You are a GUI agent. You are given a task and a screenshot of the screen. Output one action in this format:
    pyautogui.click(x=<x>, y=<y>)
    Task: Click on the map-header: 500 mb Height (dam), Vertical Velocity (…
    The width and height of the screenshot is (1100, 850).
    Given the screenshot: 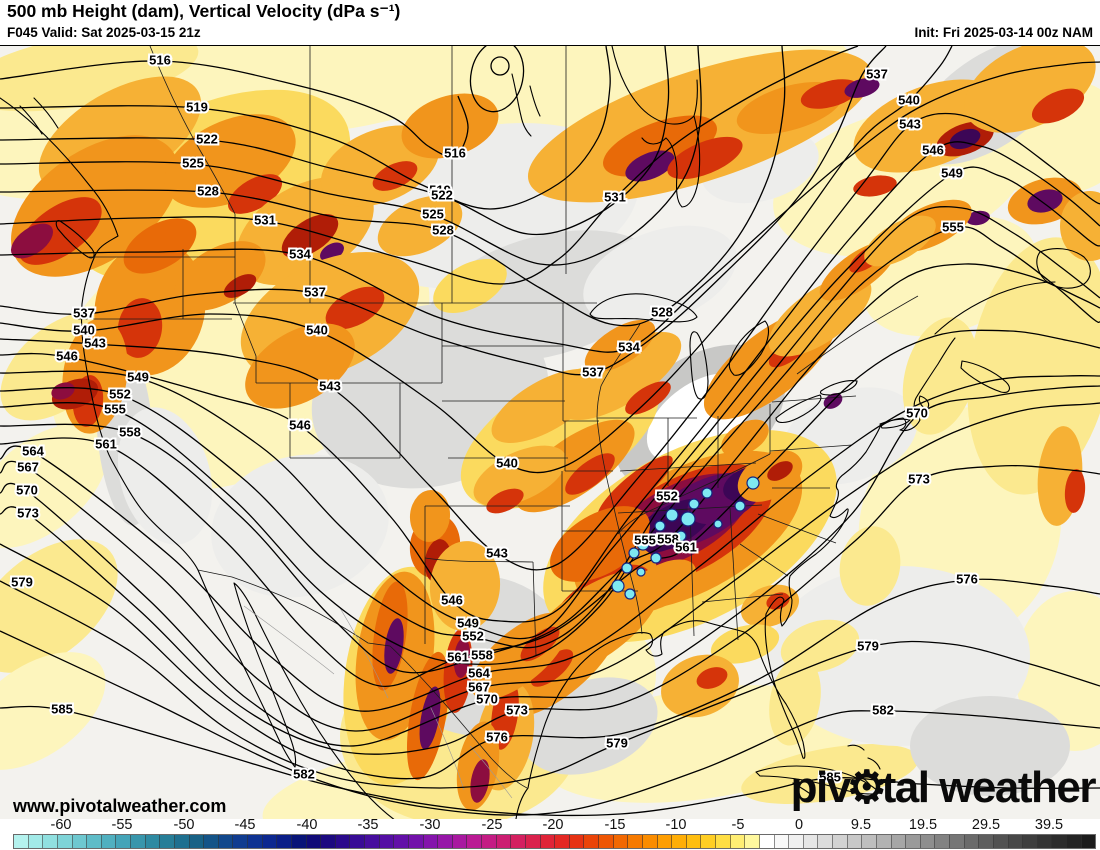 What is the action you would take?
    pyautogui.click(x=550, y=22)
    